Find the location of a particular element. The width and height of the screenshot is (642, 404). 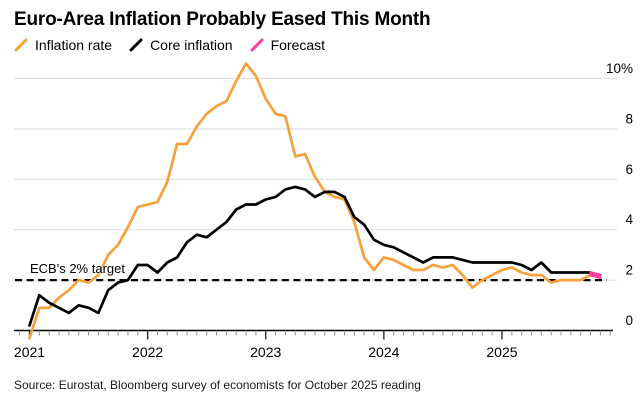

legend-item-inflation-rate: Inflation rate is located at coordinates (63, 45).